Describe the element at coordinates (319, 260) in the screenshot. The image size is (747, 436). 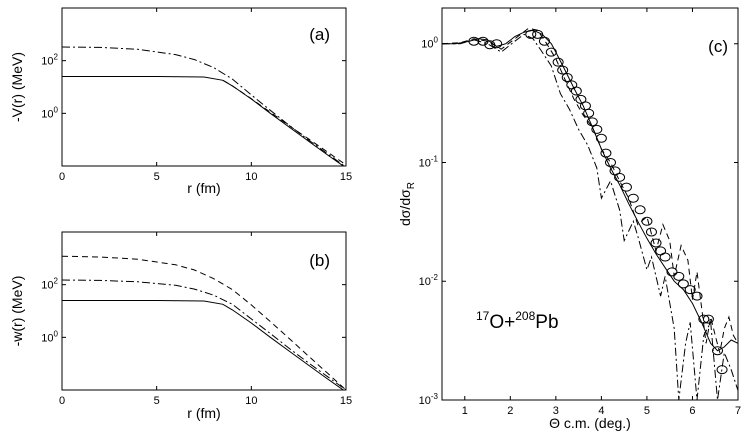
I see `panel-label: (b)` at that location.